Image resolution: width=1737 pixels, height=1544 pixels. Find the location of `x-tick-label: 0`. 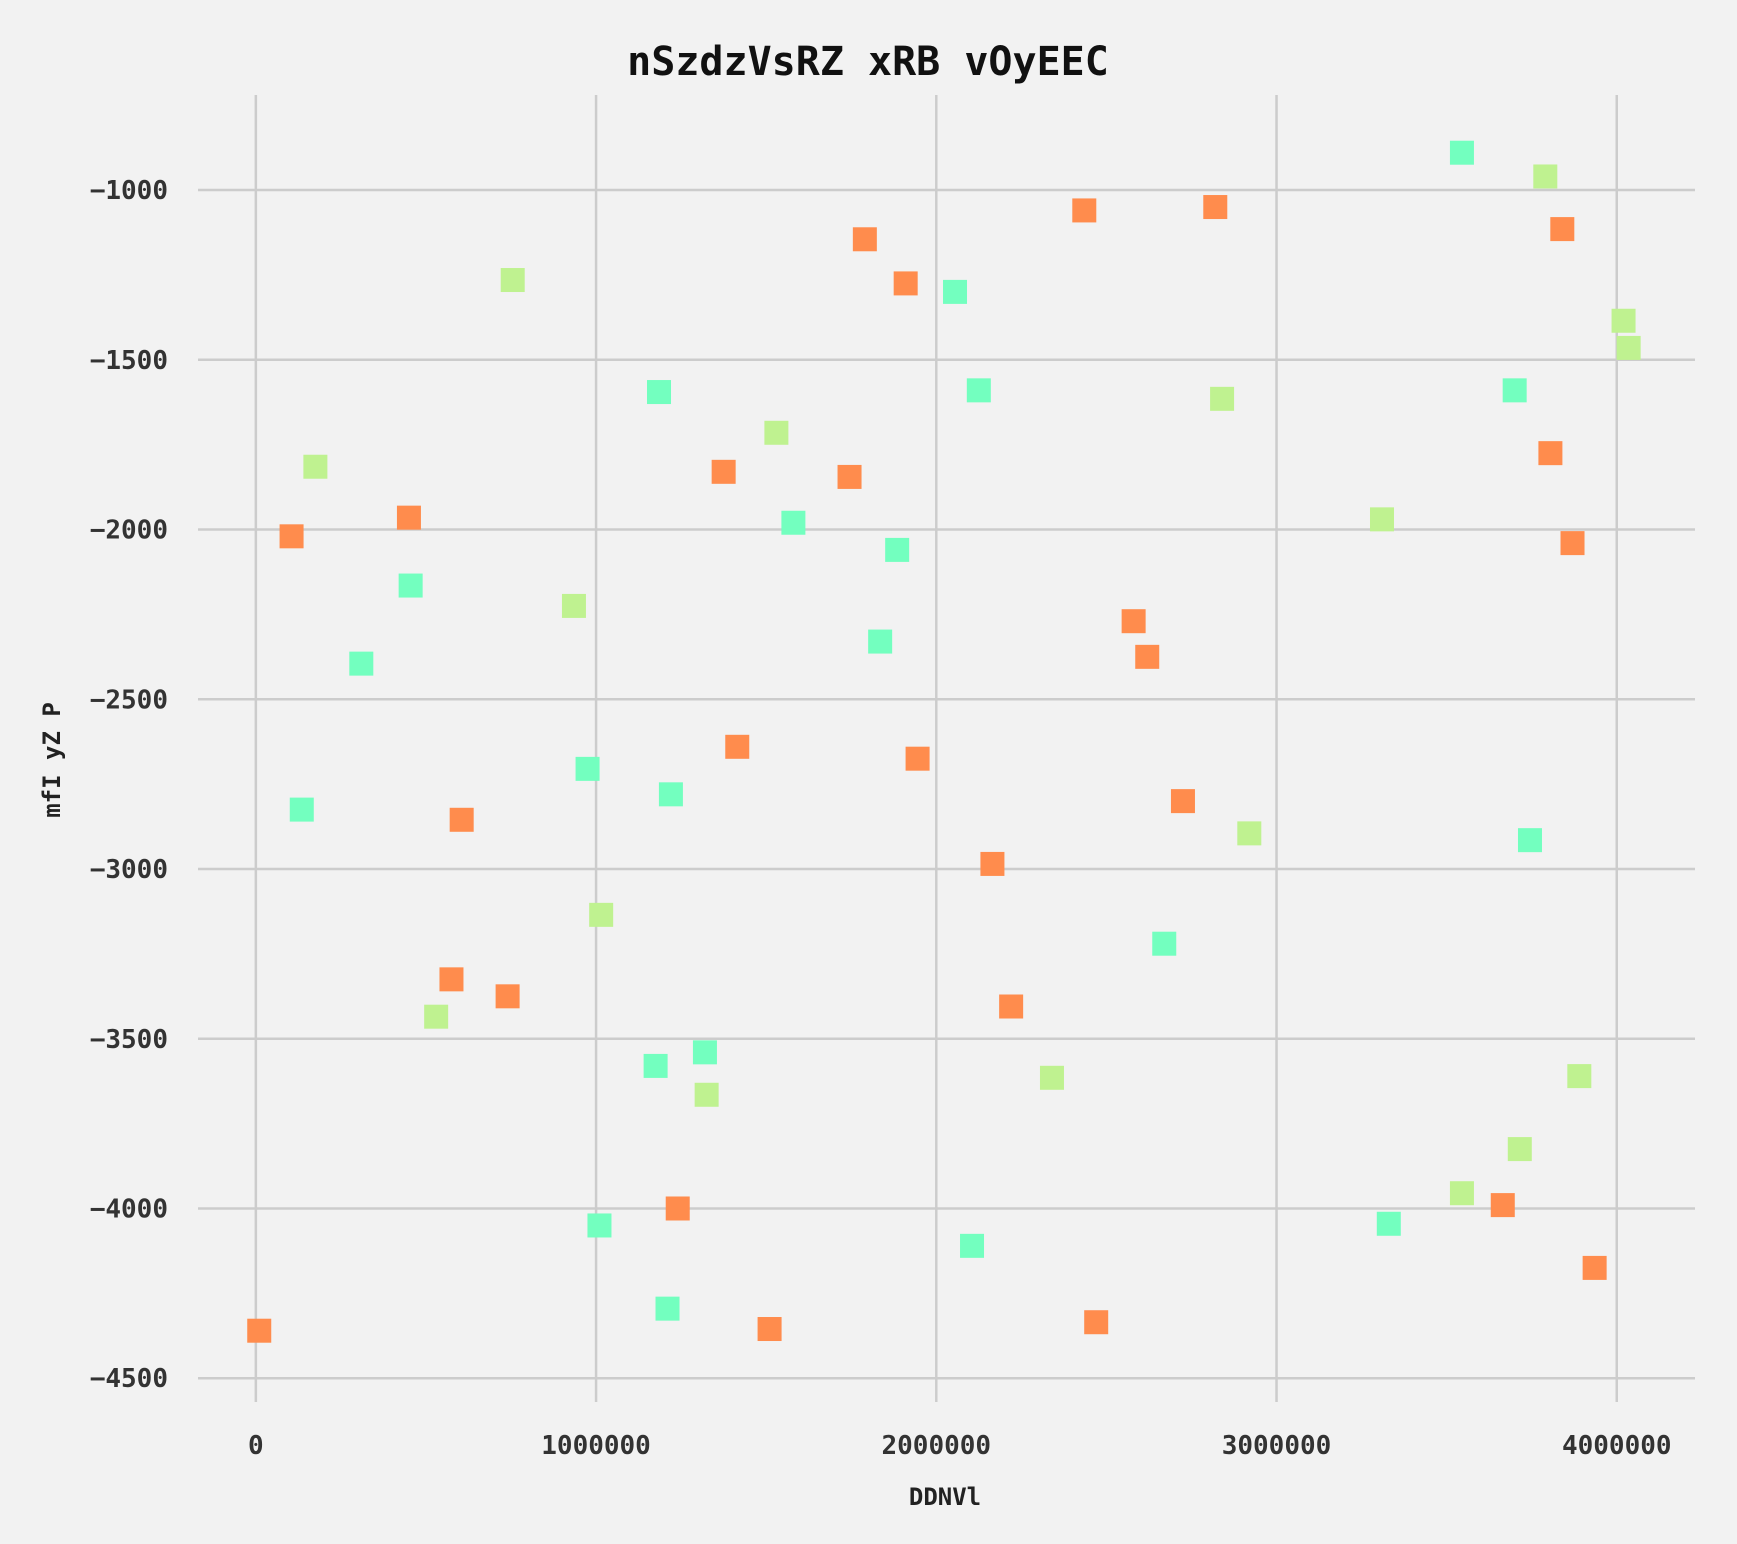

x-tick-label: 0 is located at coordinates (256, 1446).